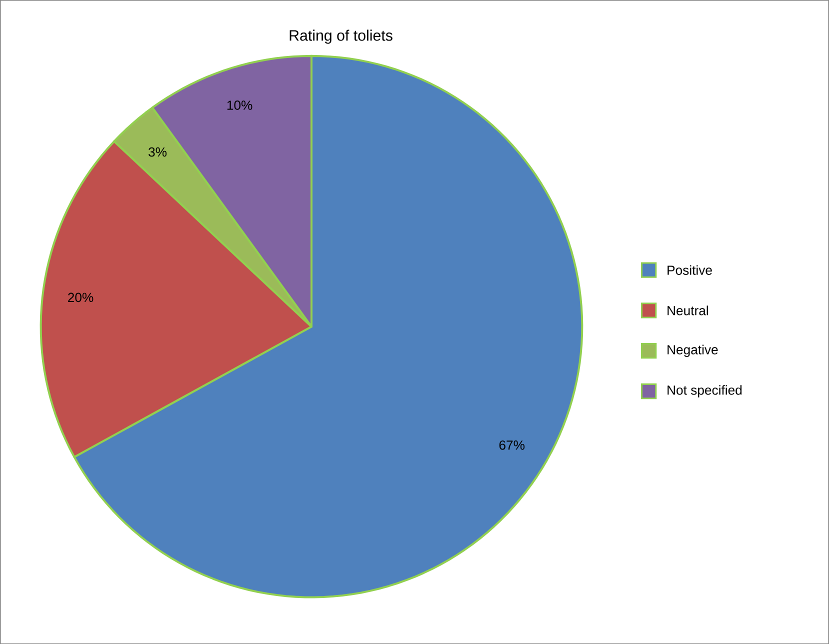 The image size is (829, 644). I want to click on data-label: 20%, so click(81, 297).